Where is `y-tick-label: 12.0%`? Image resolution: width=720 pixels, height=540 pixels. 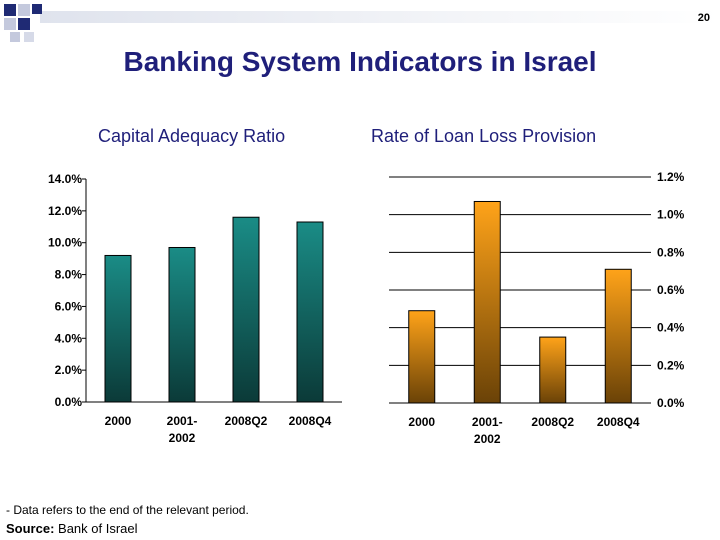 y-tick-label: 12.0% is located at coordinates (65, 211).